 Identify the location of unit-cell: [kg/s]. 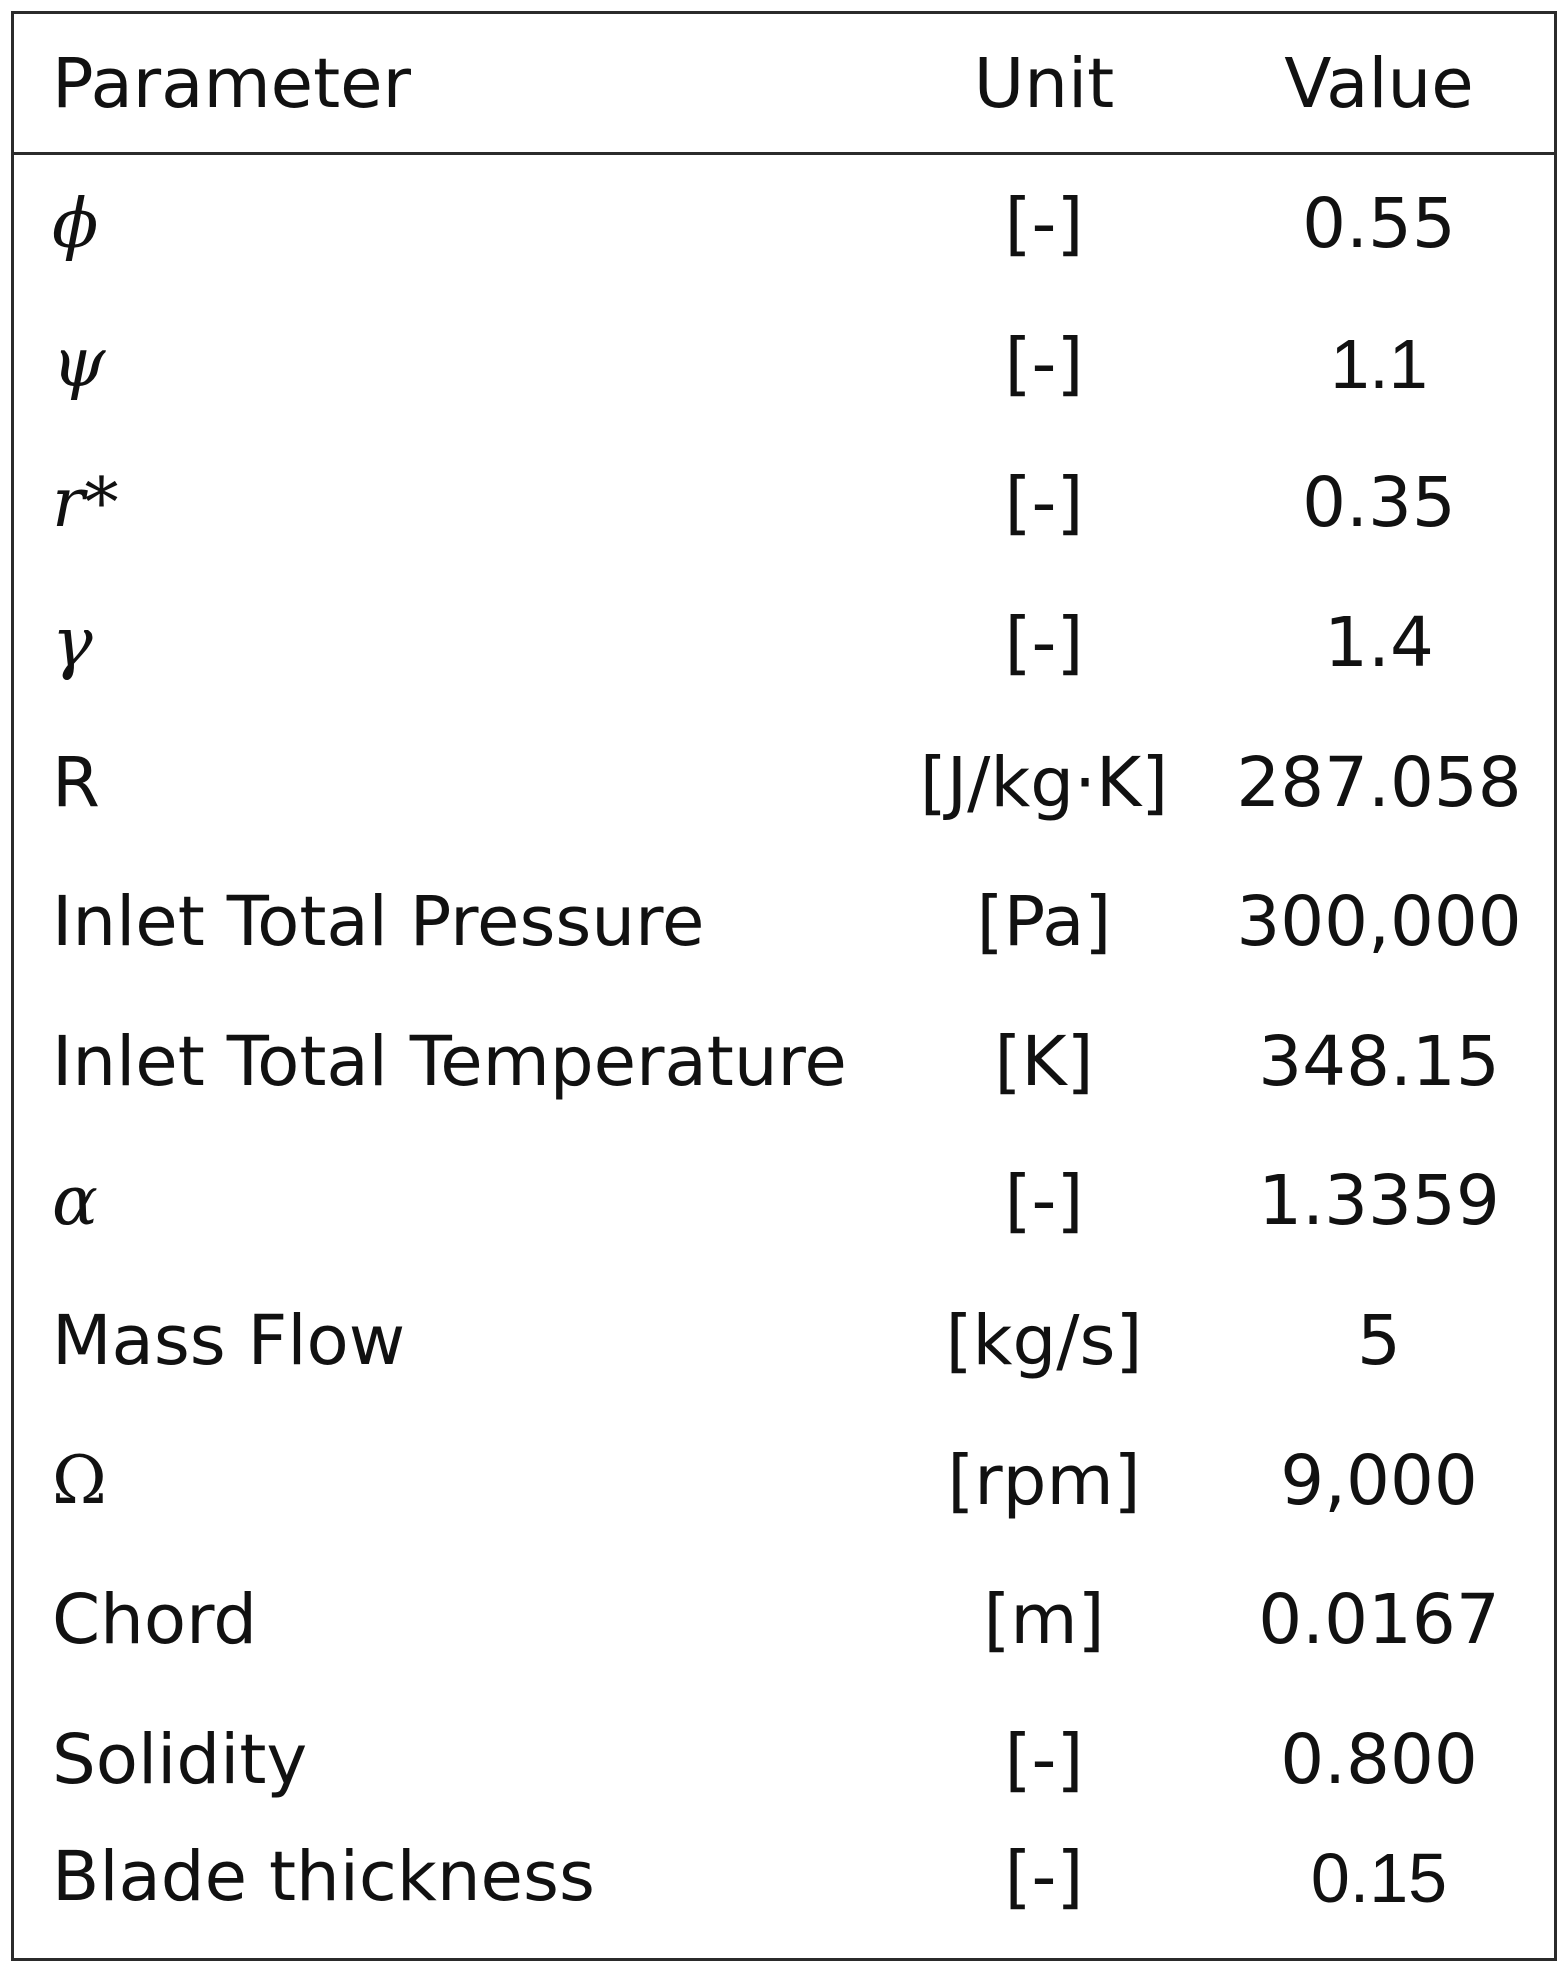
(1044, 1341).